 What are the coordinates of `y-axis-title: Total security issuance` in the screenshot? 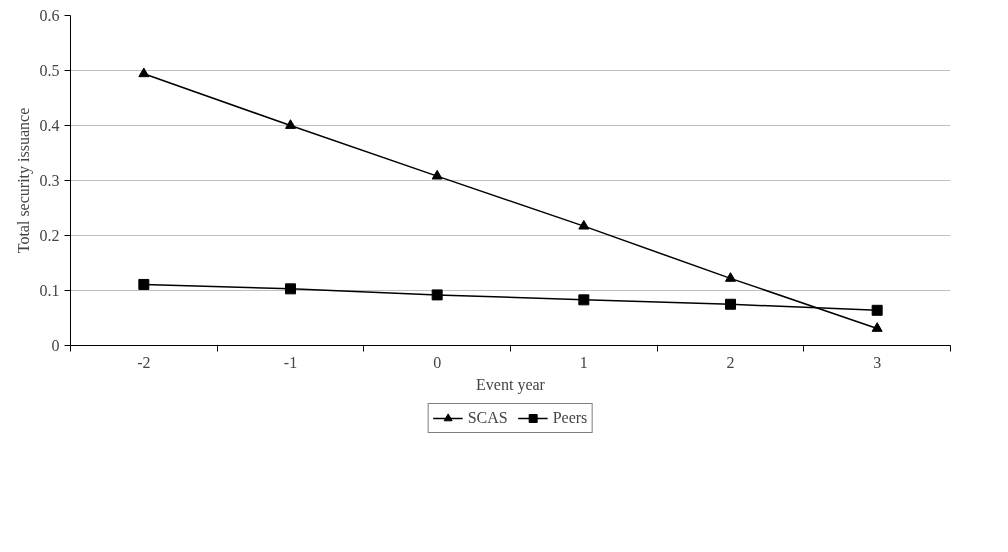 It's located at (23, 180).